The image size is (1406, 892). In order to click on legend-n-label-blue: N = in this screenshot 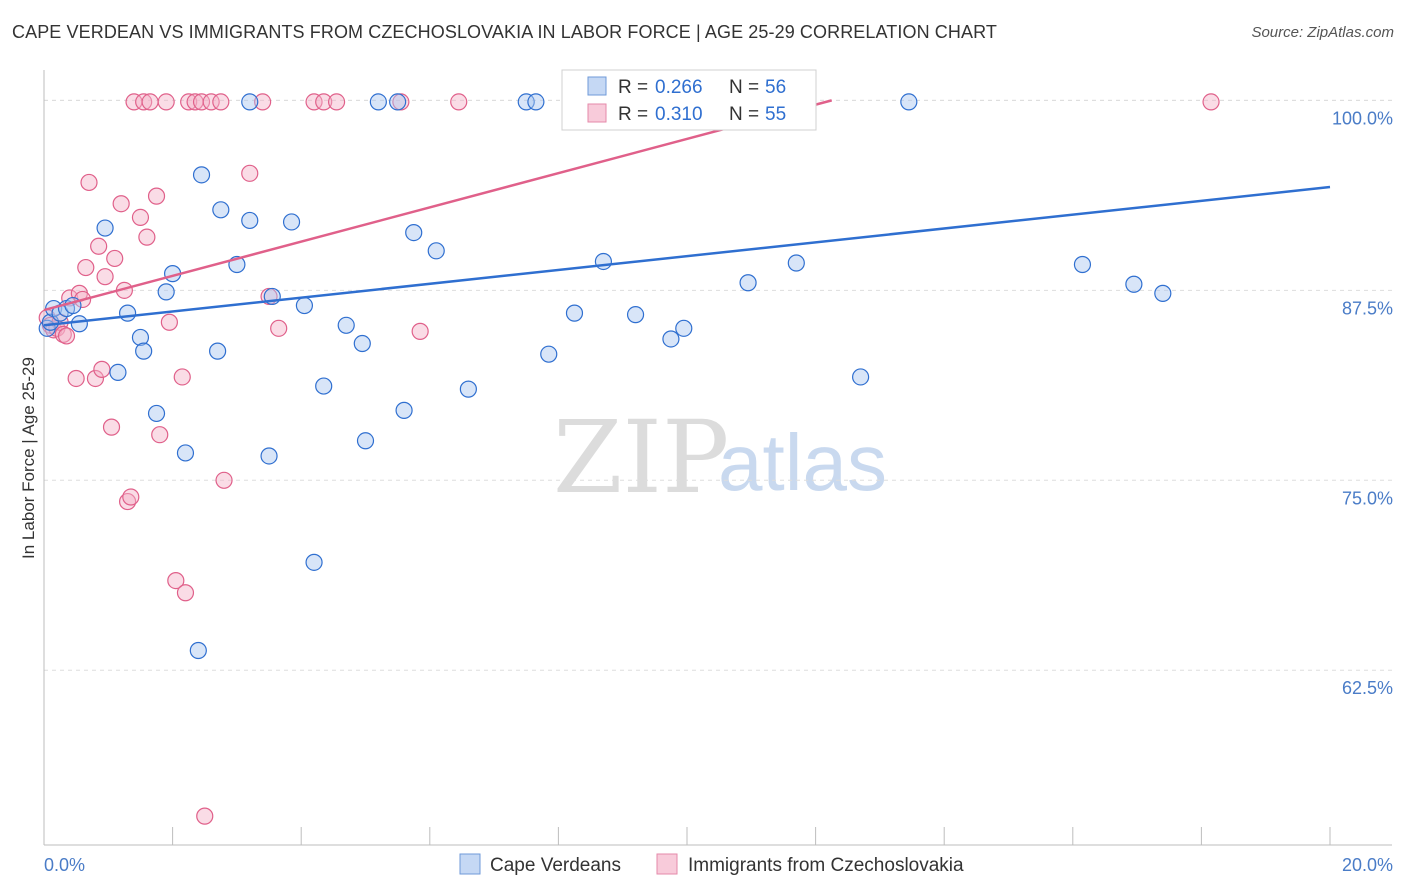, I will do `click(744, 87)`.